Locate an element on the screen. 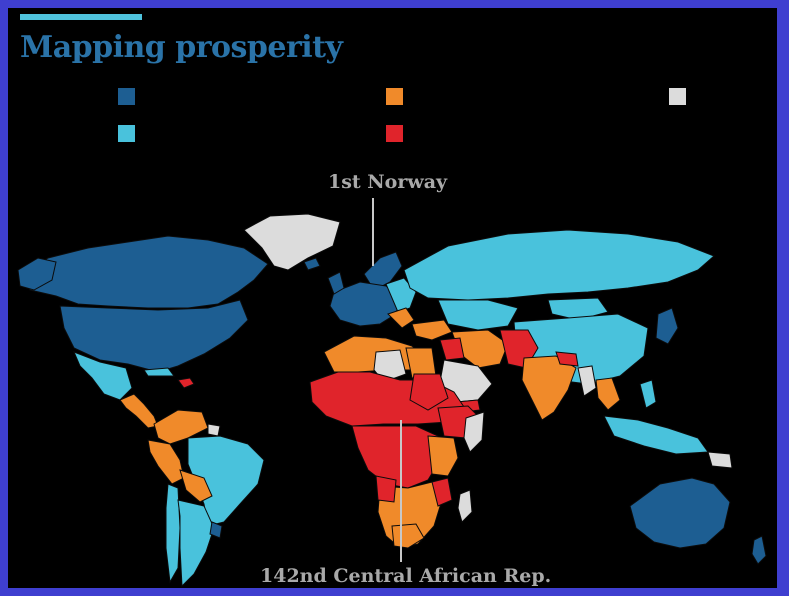 The height and width of the screenshot is (596, 789). region-usa is located at coordinates (154, 336).